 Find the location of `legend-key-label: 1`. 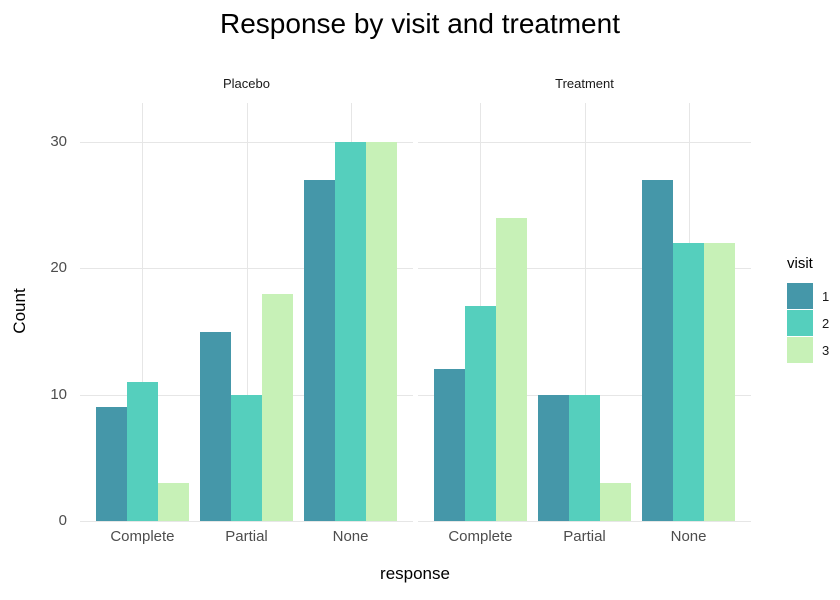

legend-key-label: 1 is located at coordinates (826, 296).